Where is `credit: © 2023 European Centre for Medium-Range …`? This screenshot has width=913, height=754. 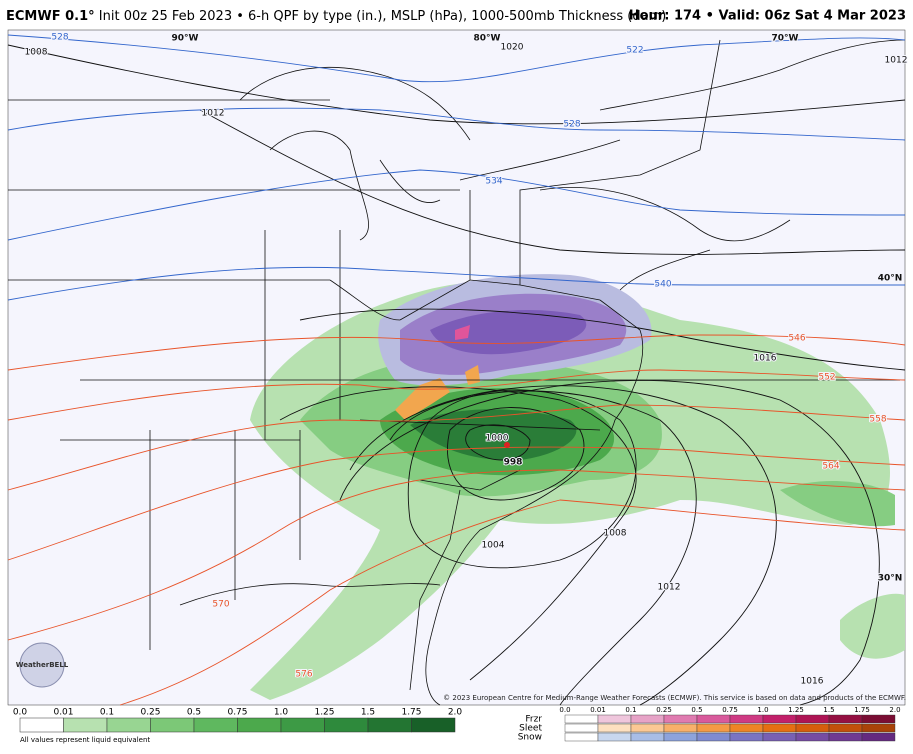
credit: © 2023 European Centre for Medium-Range … is located at coordinates (674, 698).